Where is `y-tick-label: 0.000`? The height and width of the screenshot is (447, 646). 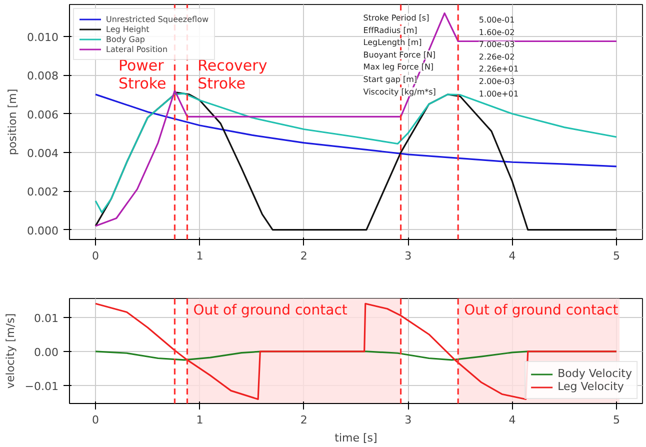
y-tick-label: 0.000 is located at coordinates (43, 231).